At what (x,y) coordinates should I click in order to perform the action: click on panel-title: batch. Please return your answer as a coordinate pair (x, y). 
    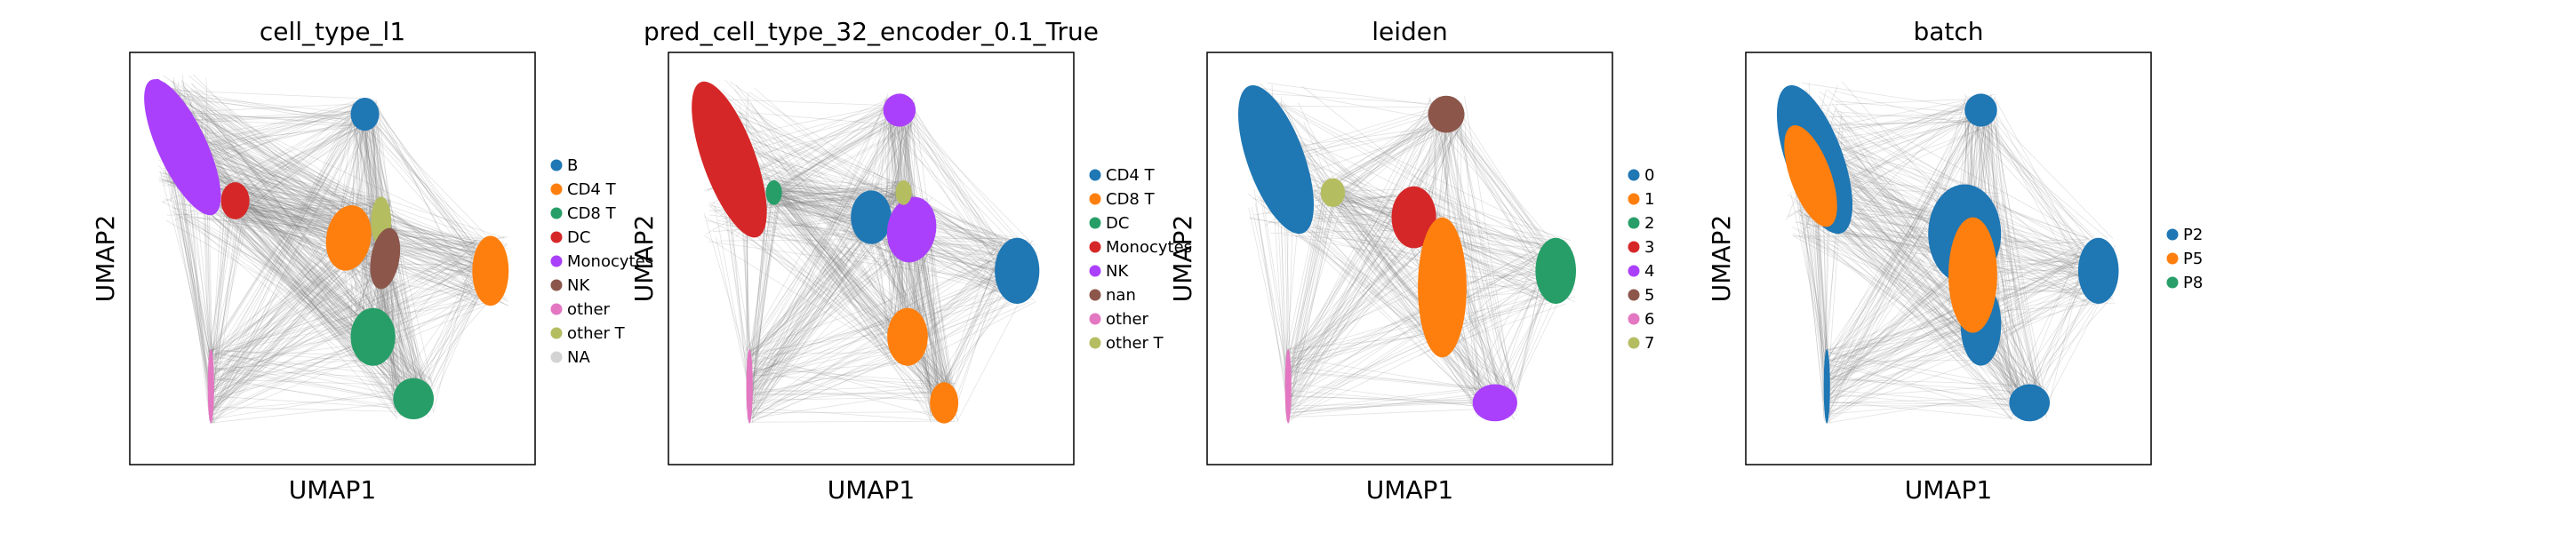
    Looking at the image, I should click on (1948, 31).